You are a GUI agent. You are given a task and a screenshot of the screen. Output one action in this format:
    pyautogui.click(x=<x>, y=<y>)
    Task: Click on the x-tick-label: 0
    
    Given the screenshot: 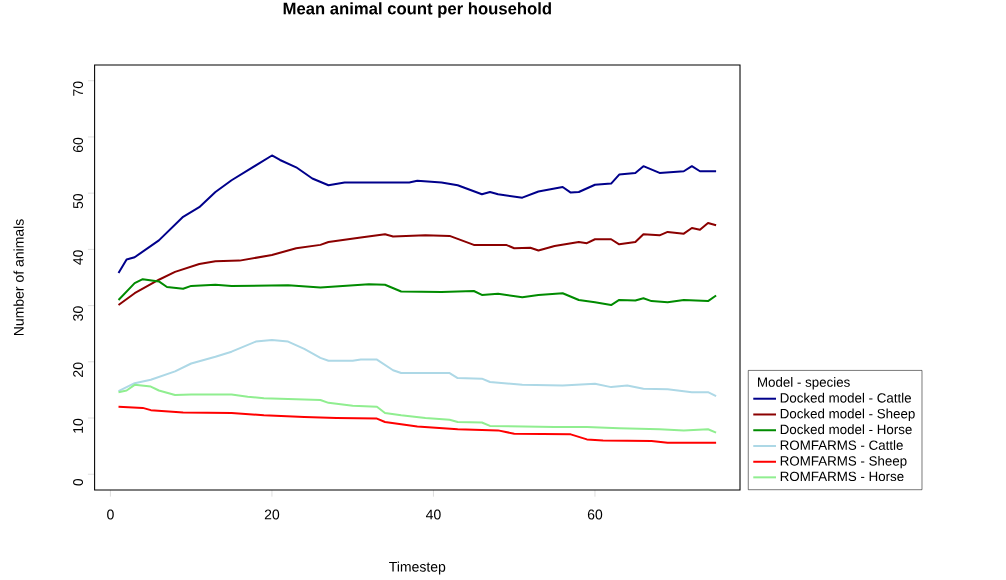 What is the action you would take?
    pyautogui.click(x=110, y=514)
    